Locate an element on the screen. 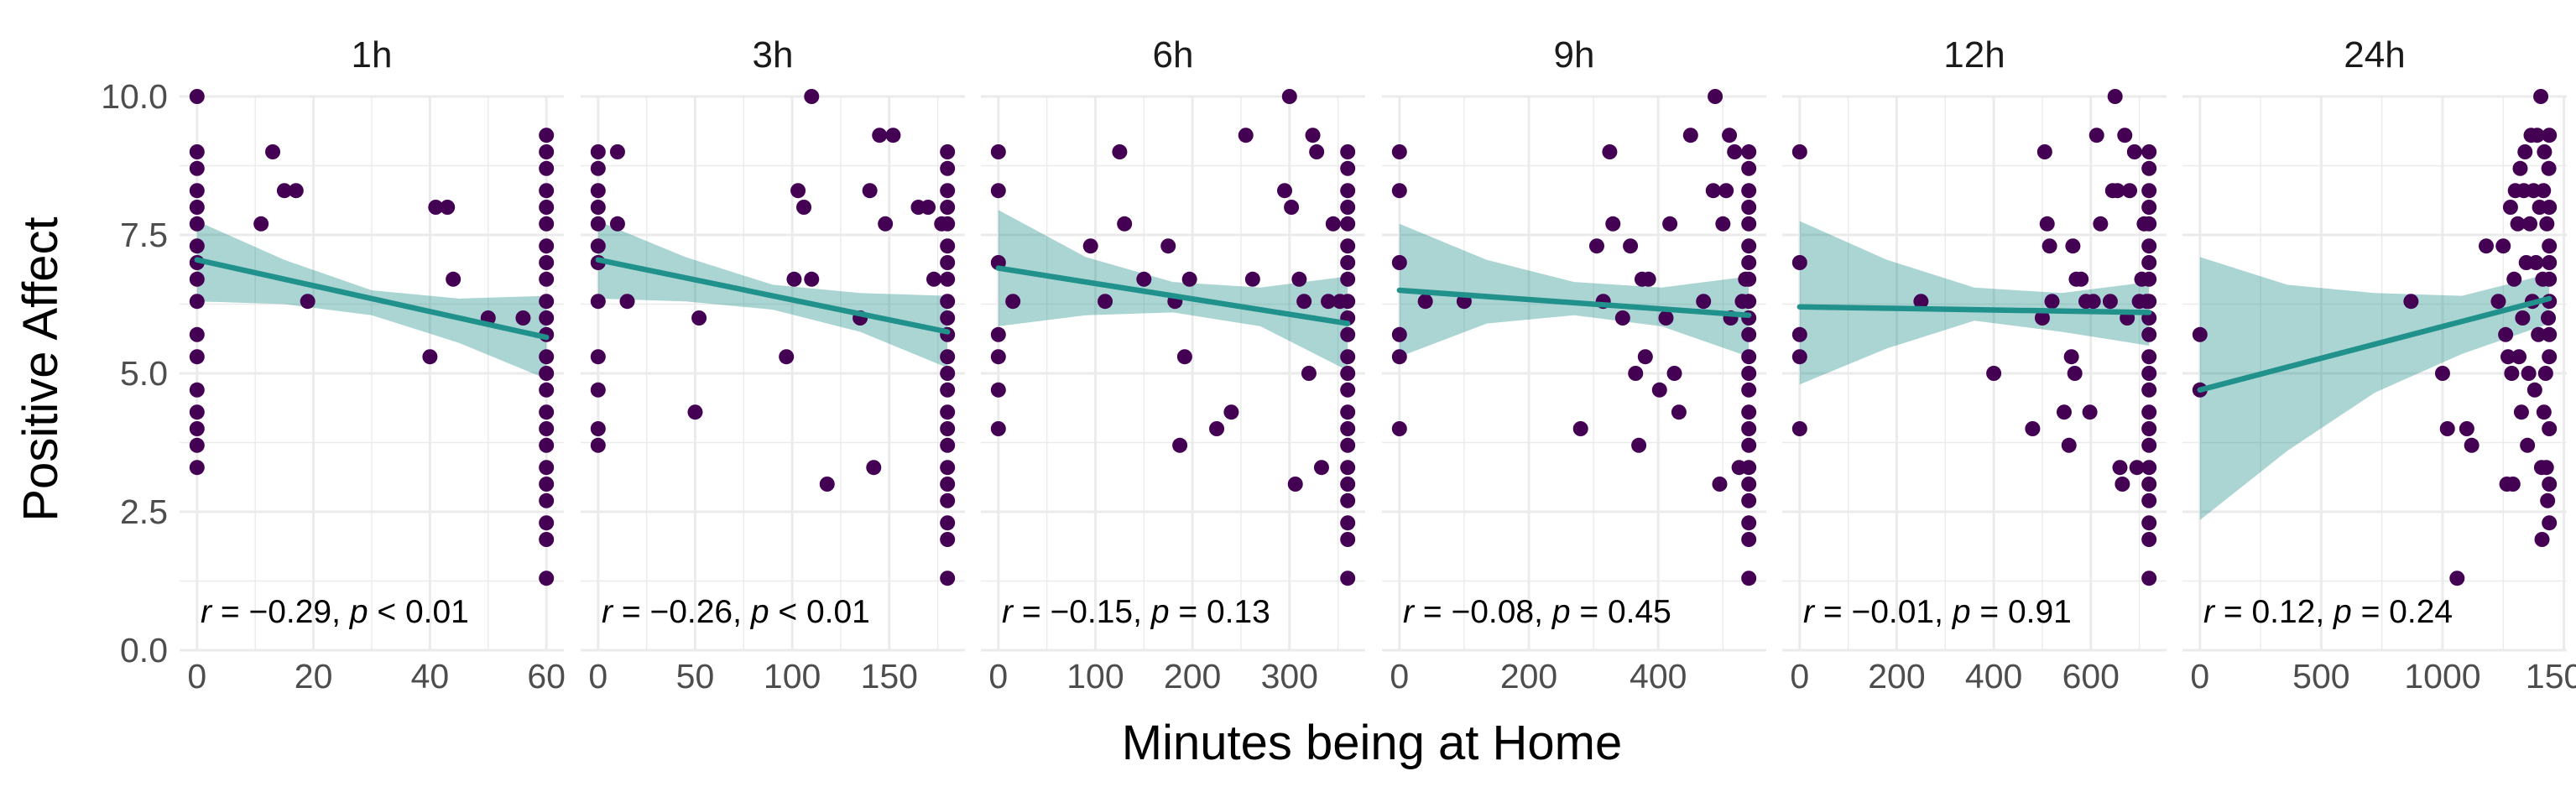  correlation-annotation: r = −0.15, p = 0.13 is located at coordinates (1136, 612).